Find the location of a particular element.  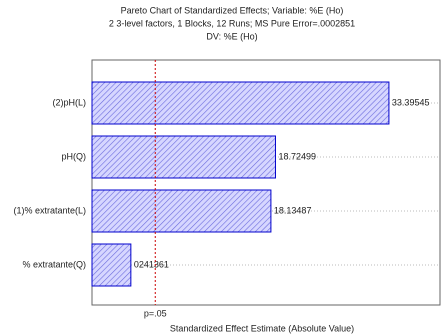

y-tick-label: % extratante(Q) is located at coordinates (54, 264).